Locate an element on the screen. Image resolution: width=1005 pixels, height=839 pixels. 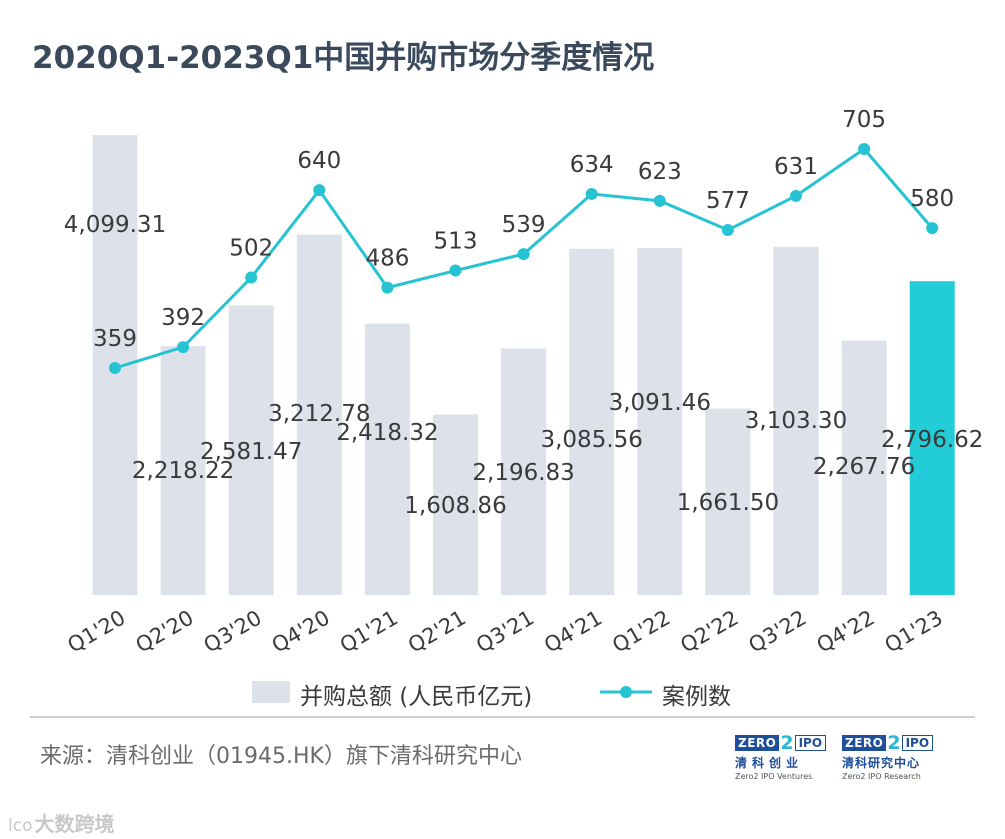
bar-value-label: 2,267.76 is located at coordinates (864, 467).